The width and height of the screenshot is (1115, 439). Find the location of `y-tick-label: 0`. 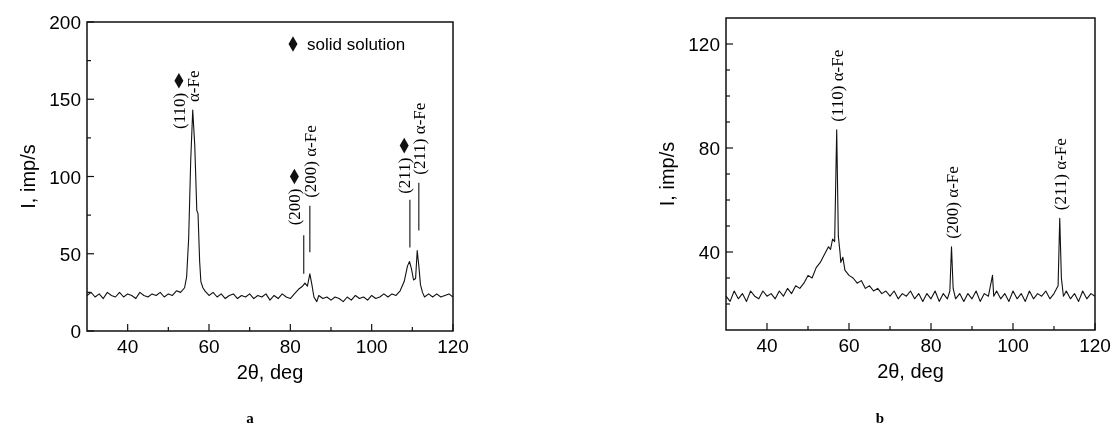

y-tick-label: 0 is located at coordinates (75, 331).